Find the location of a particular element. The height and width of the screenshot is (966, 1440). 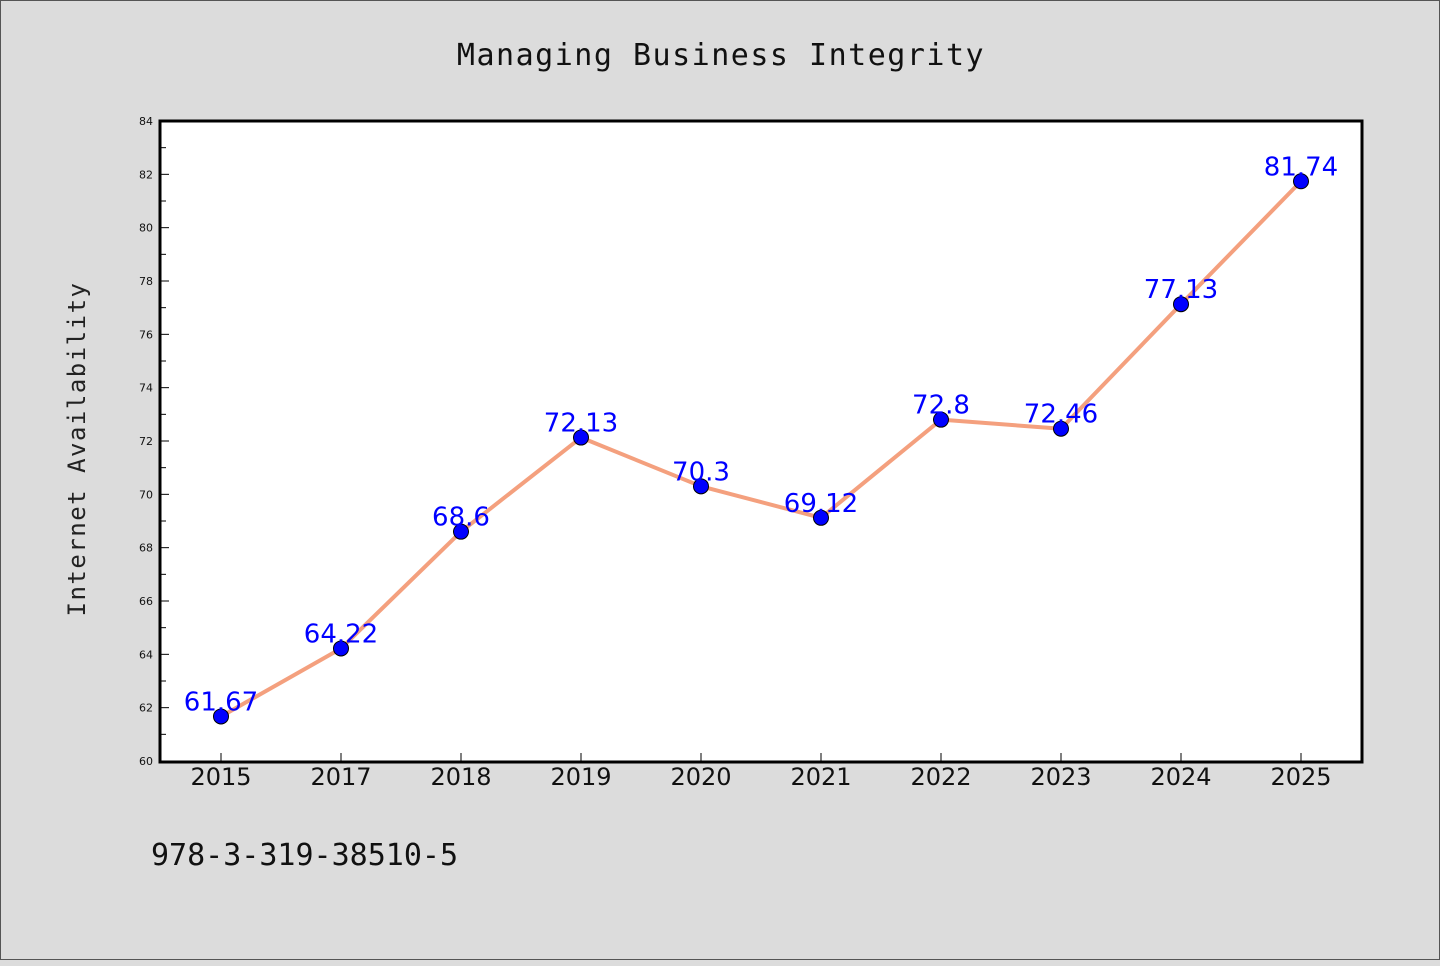

data-label: 72.8 is located at coordinates (941, 406).